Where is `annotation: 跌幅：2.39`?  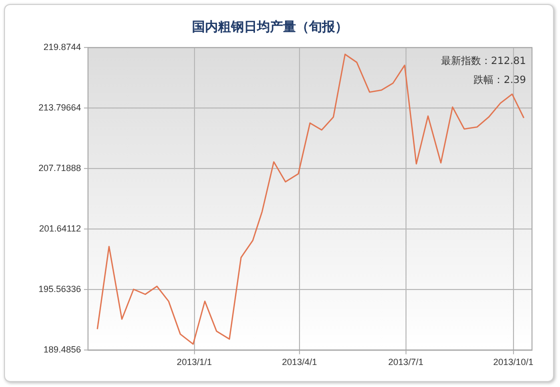 annotation: 跌幅：2.39 is located at coordinates (500, 80).